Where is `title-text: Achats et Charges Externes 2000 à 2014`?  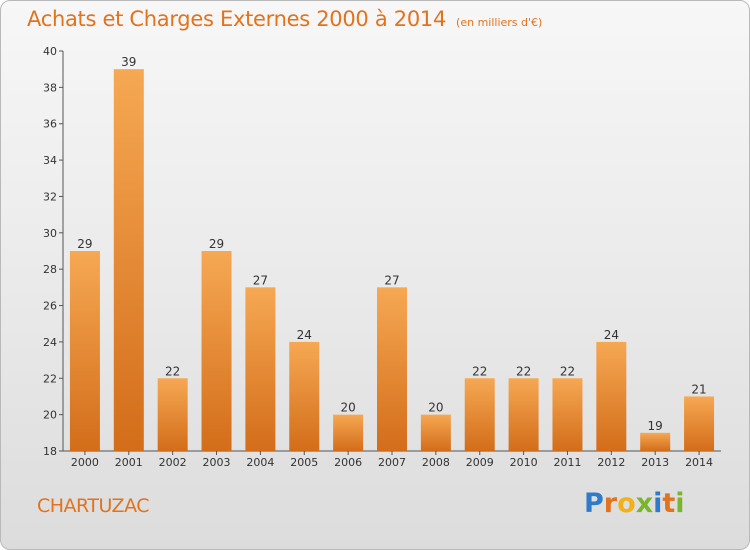 title-text: Achats et Charges Externes 2000 à 2014 is located at coordinates (237, 19).